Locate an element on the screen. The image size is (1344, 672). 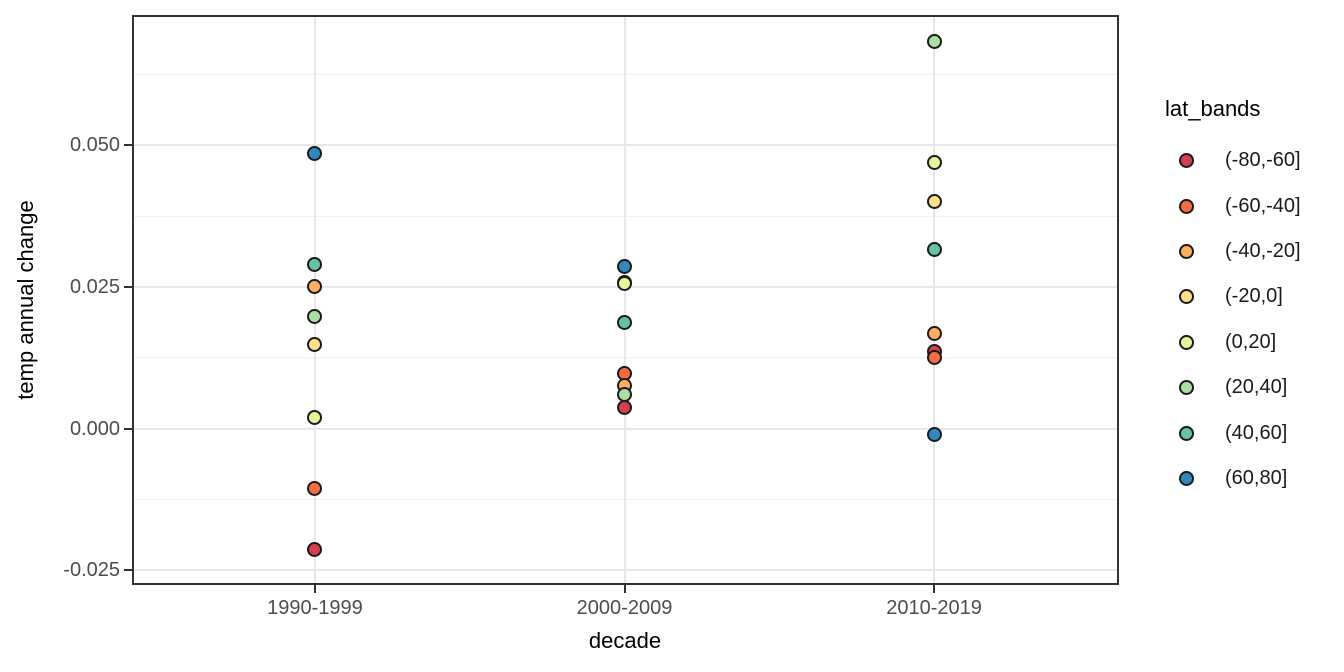
x-tick-label: 2000-2009 is located at coordinates (624, 608).